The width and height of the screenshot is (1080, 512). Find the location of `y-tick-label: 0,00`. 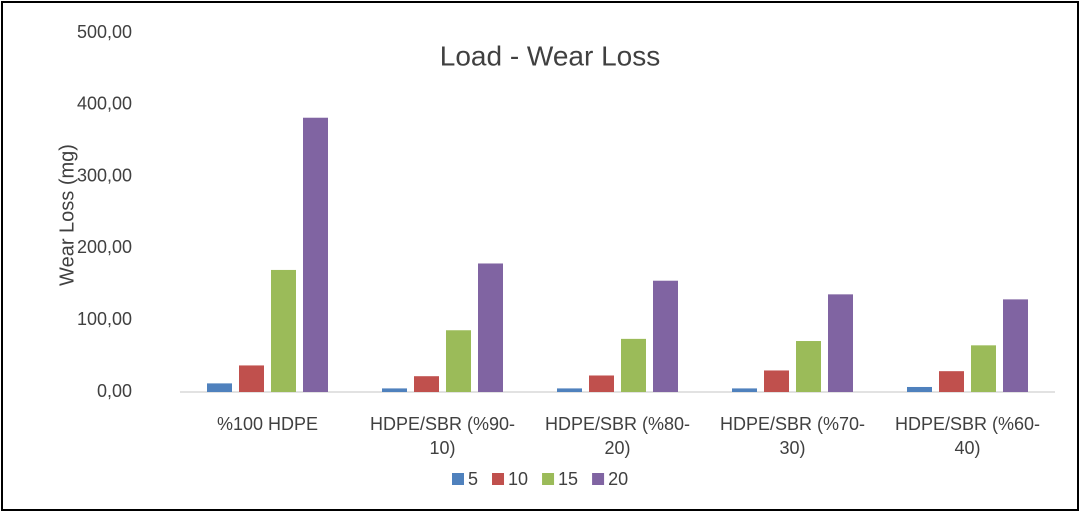

y-tick-label: 0,00 is located at coordinates (114, 391).